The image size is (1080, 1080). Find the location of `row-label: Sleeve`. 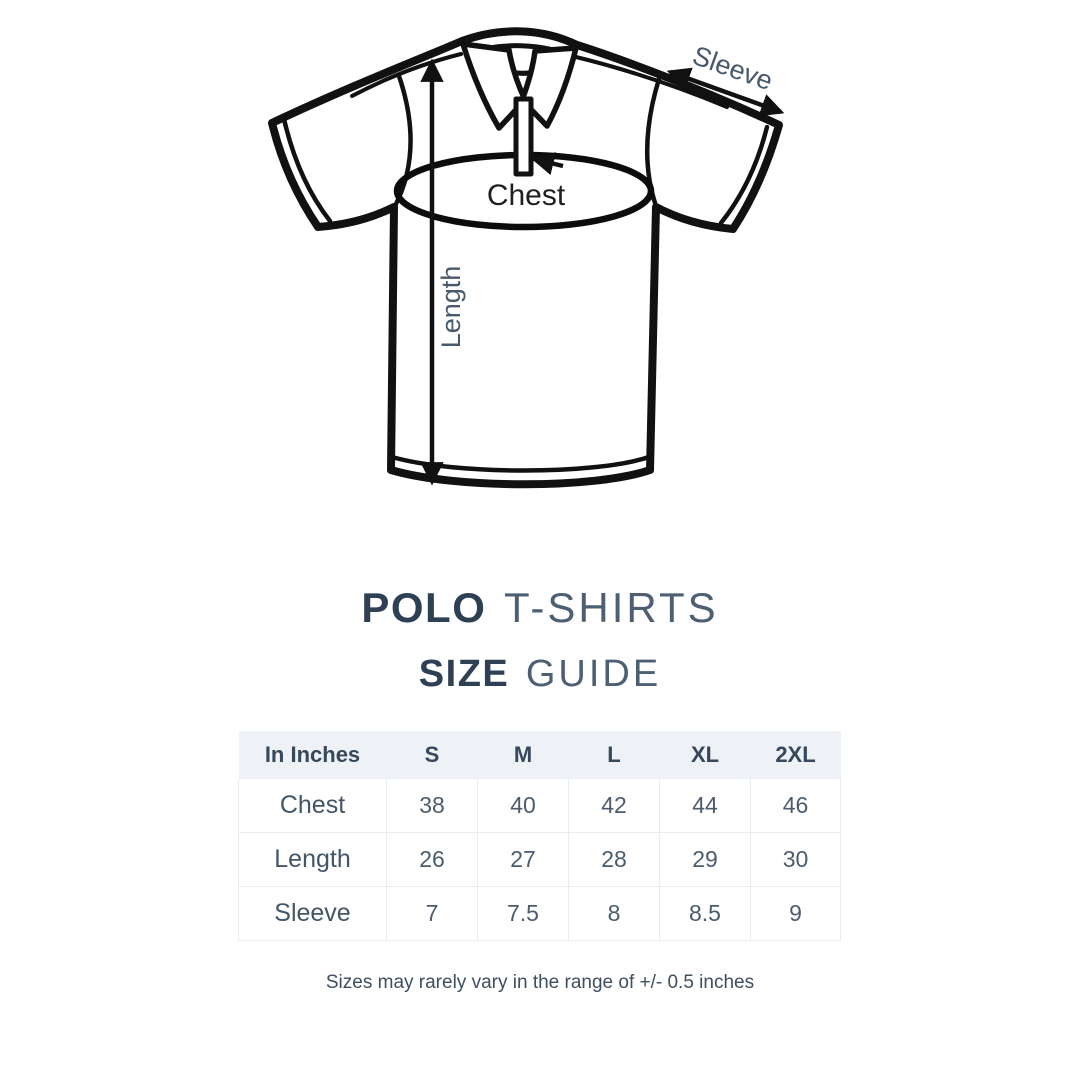

row-label: Sleeve is located at coordinates (312, 913).